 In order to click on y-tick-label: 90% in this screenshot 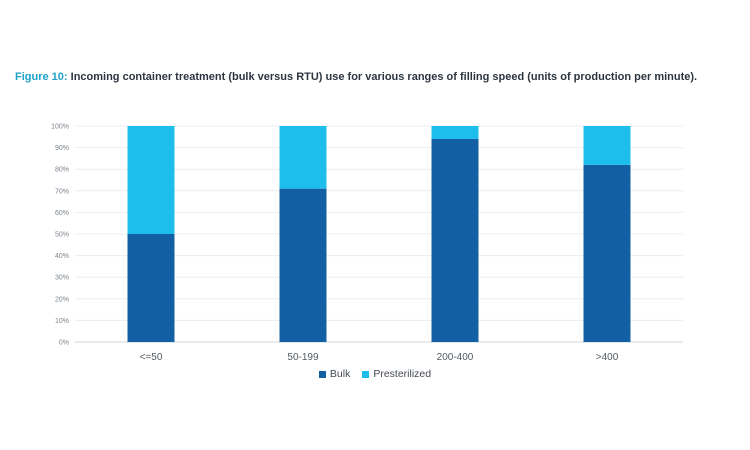, I will do `click(62, 148)`.